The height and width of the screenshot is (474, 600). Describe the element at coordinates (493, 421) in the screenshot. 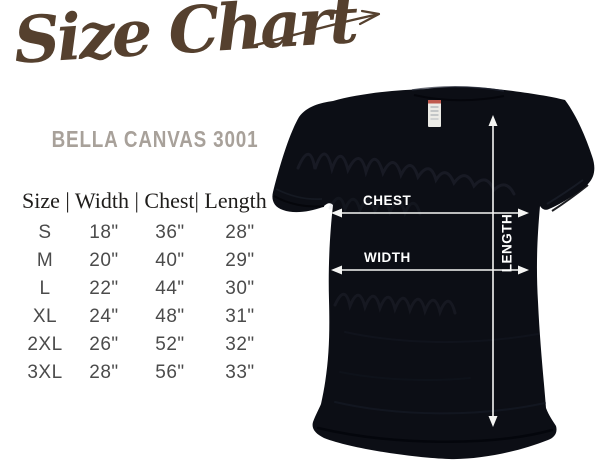

I see `length-arrowhead-bottom` at that location.